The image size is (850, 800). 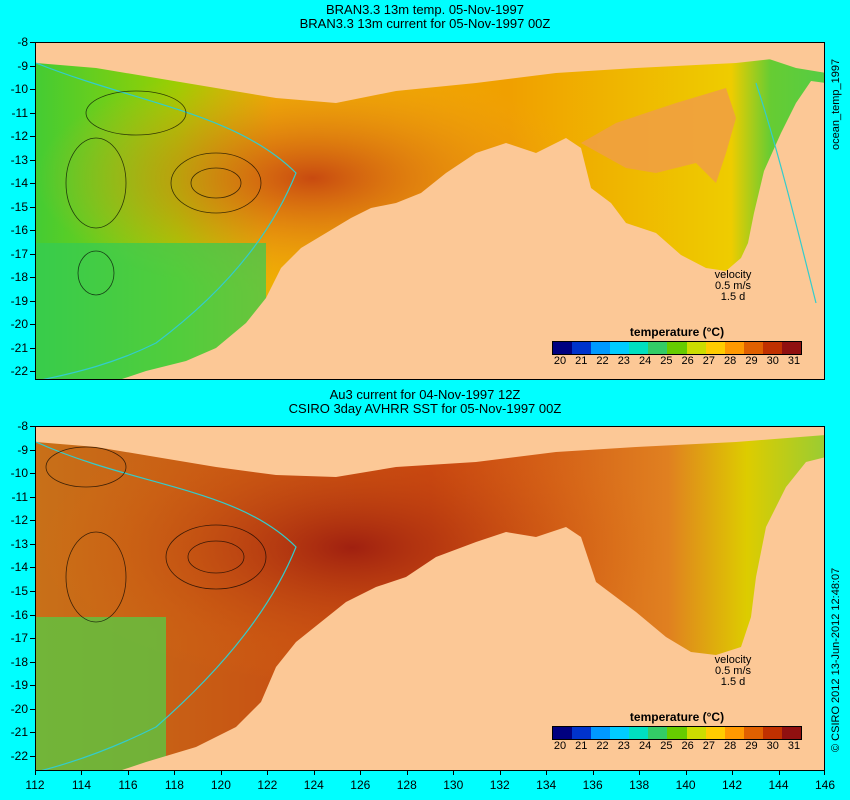 What do you see at coordinates (19, 183) in the screenshot?
I see `latitude-label: -14` at bounding box center [19, 183].